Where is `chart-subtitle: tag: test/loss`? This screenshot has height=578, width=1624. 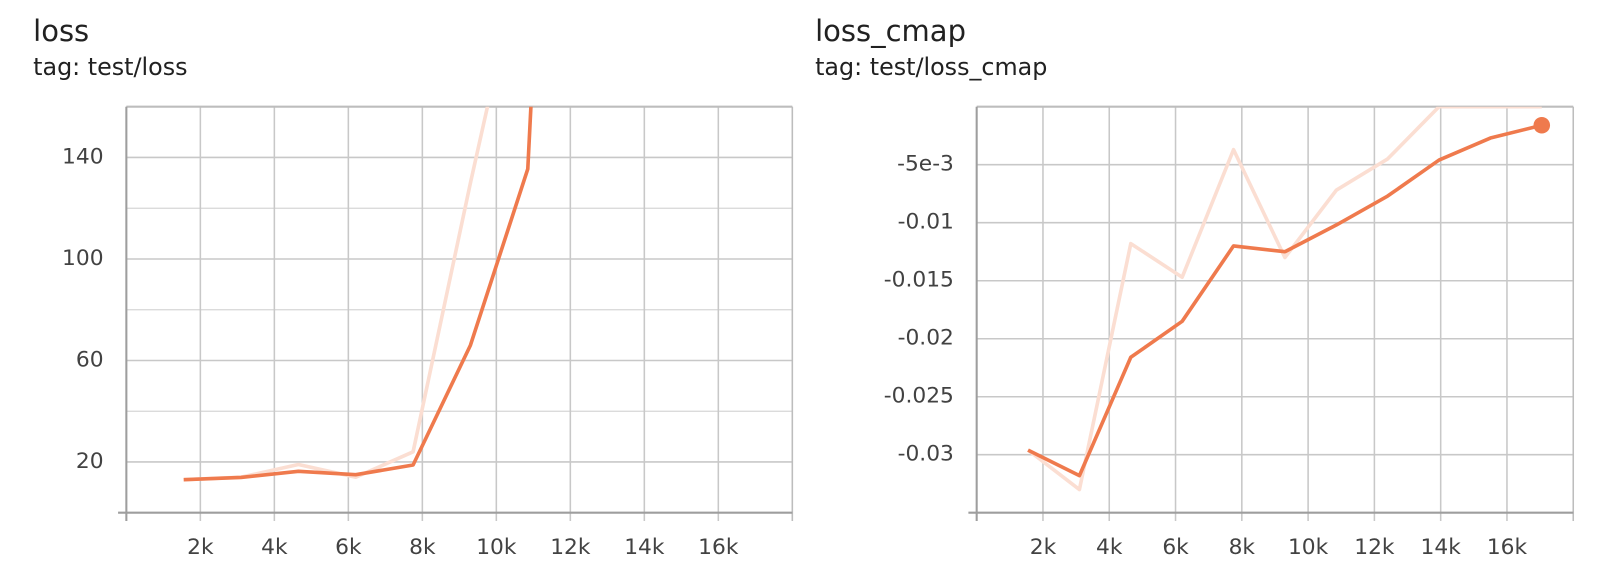
chart-subtitle: tag: test/loss is located at coordinates (110, 67).